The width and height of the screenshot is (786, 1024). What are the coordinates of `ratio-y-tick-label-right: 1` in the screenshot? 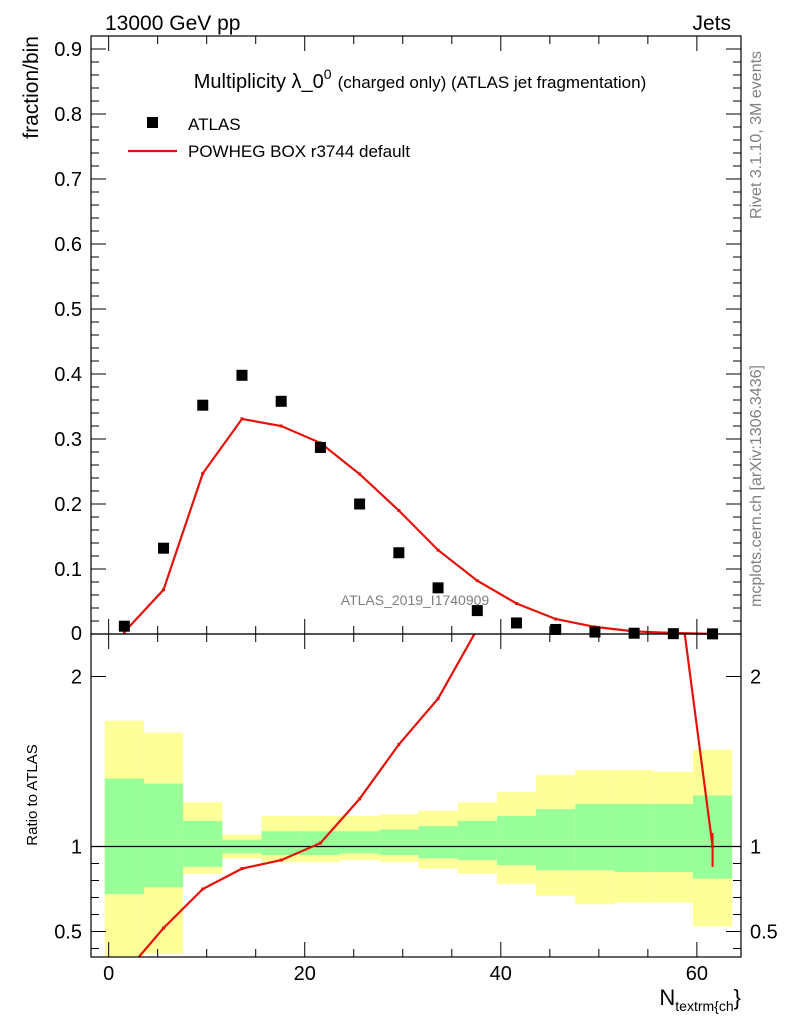 It's located at (755, 848).